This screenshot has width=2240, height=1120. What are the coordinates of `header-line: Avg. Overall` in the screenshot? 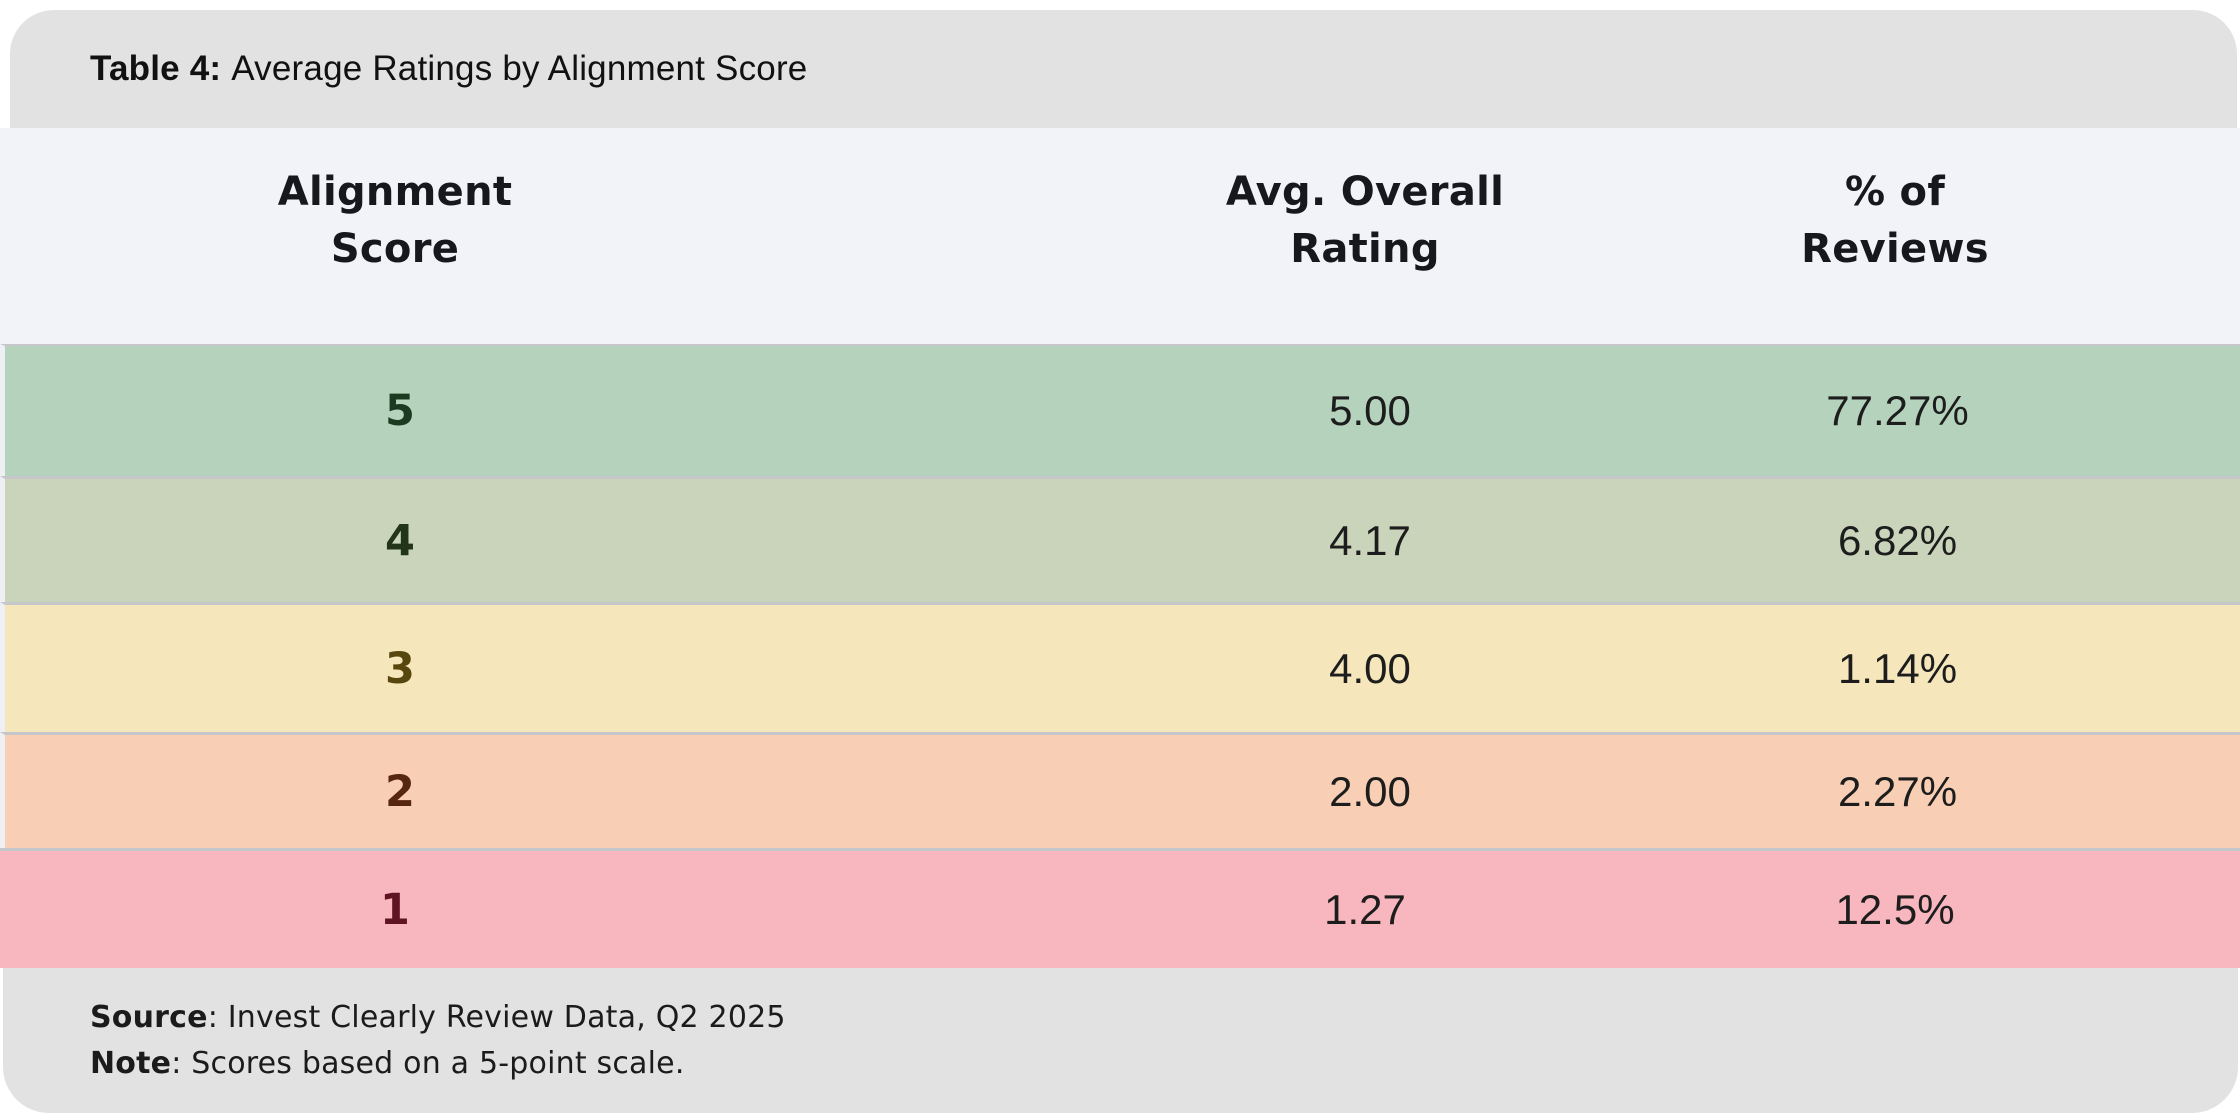 It's located at (1365, 192).